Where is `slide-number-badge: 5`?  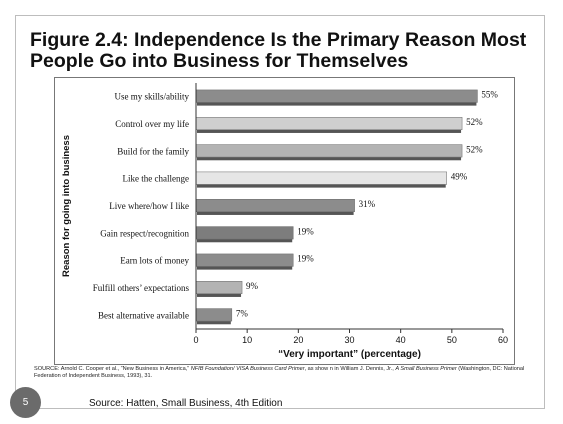
slide-number-badge: 5 is located at coordinates (25, 402).